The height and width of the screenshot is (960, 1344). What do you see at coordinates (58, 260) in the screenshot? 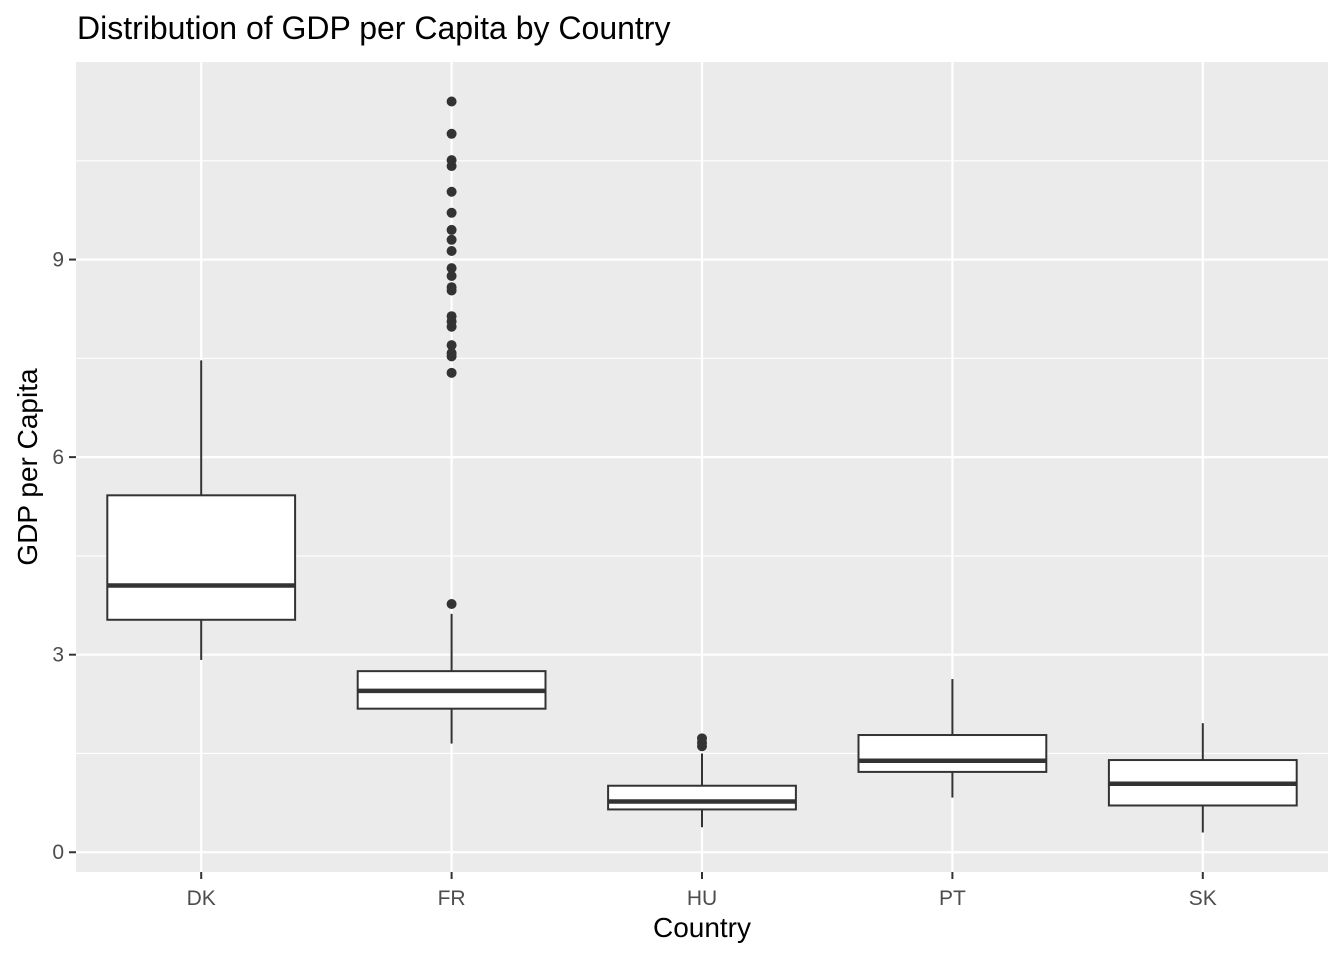
I see `y-tick-label: 9` at bounding box center [58, 260].